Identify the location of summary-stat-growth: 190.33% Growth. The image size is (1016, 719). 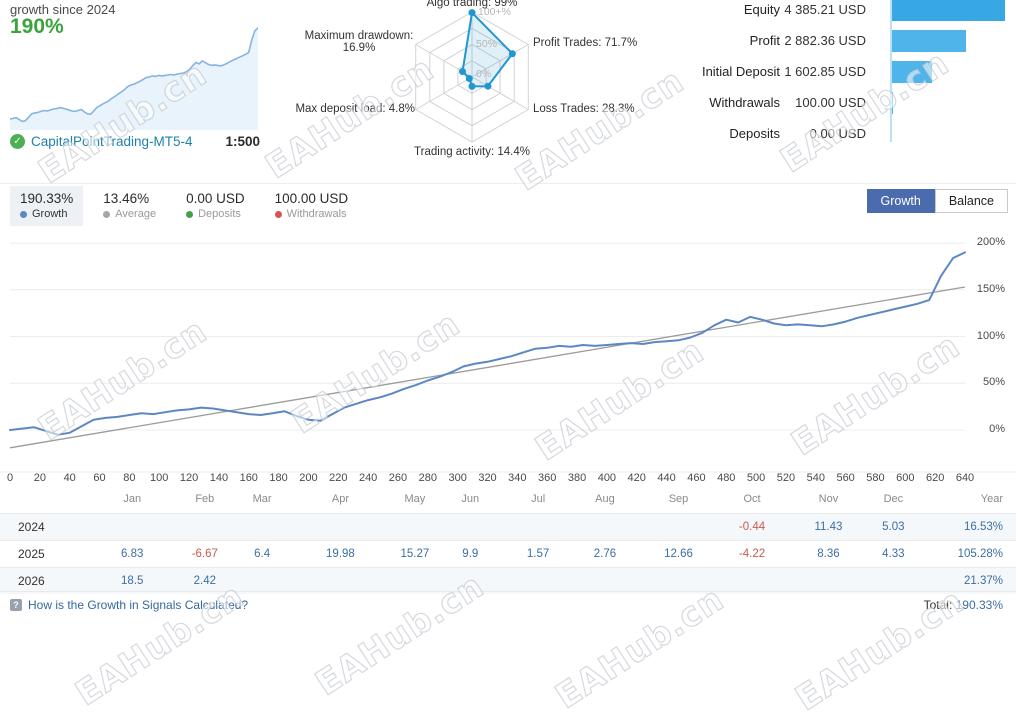
(47, 206).